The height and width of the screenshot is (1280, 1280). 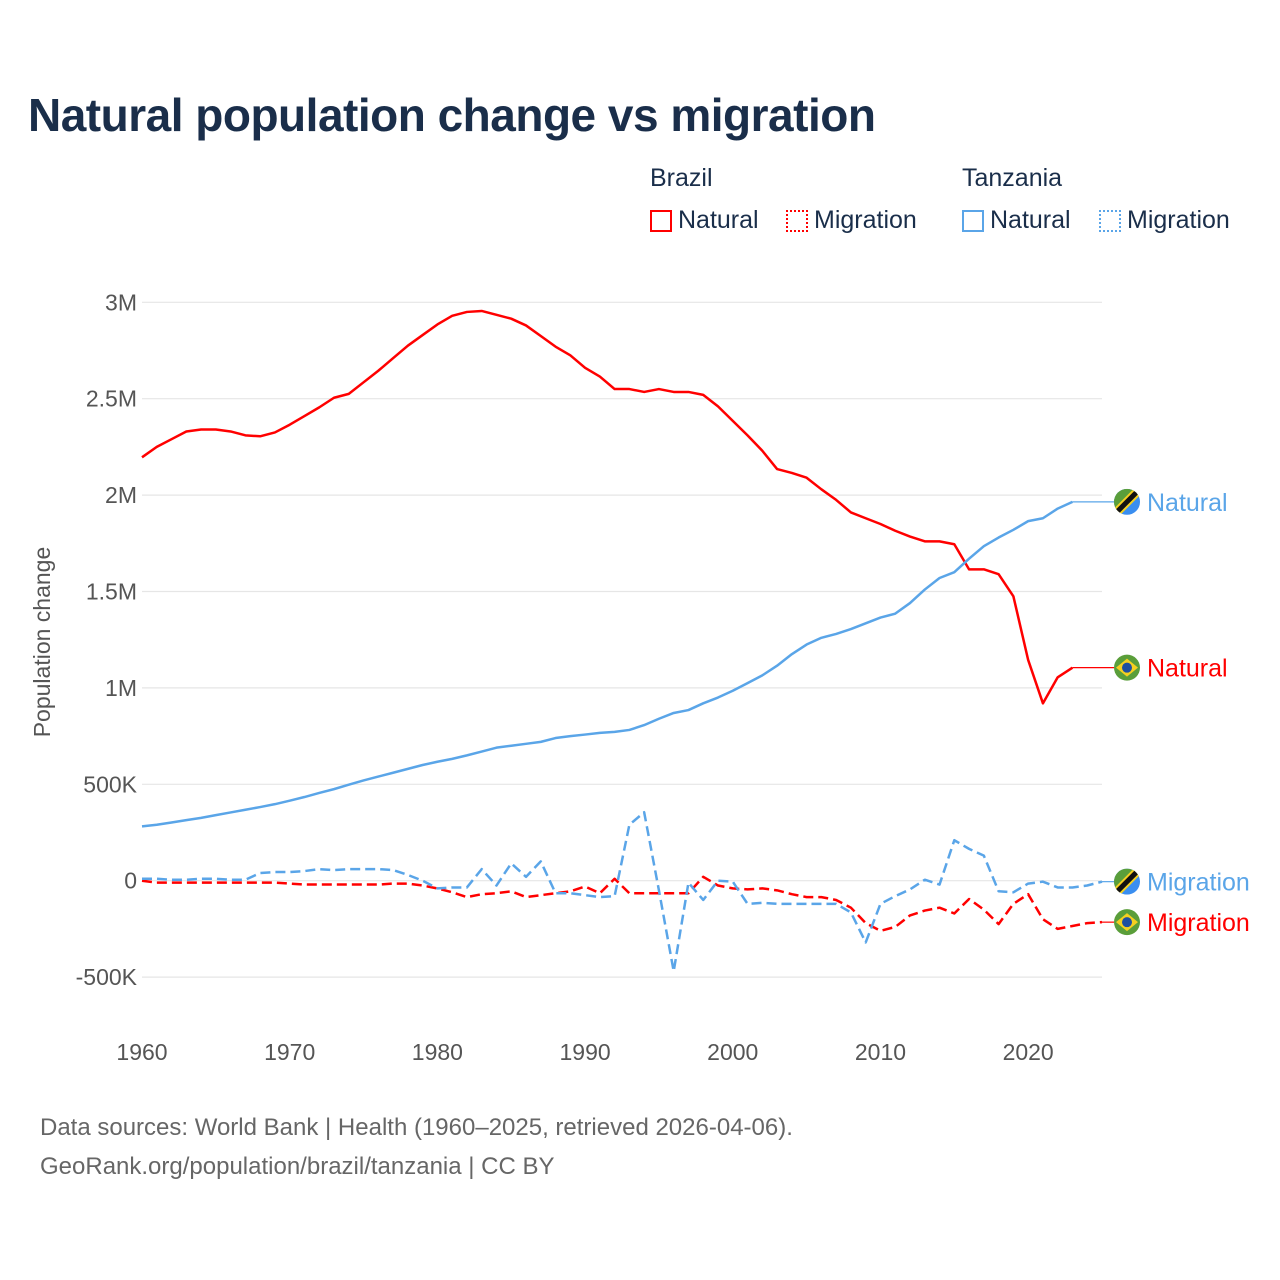 I want to click on y-tick-label: 2M, so click(x=121, y=495).